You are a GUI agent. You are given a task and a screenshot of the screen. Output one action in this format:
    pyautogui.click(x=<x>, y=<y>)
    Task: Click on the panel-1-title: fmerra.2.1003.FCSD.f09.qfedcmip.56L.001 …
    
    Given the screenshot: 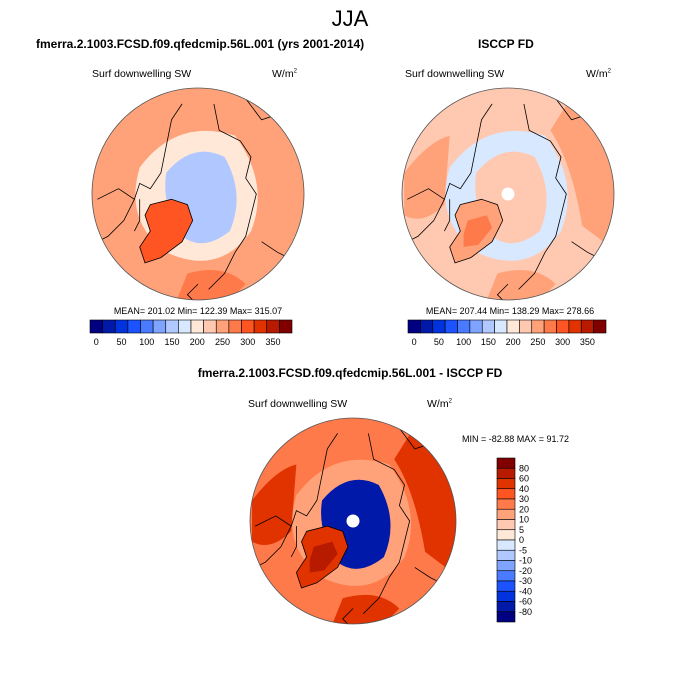 What is the action you would take?
    pyautogui.click(x=200, y=44)
    